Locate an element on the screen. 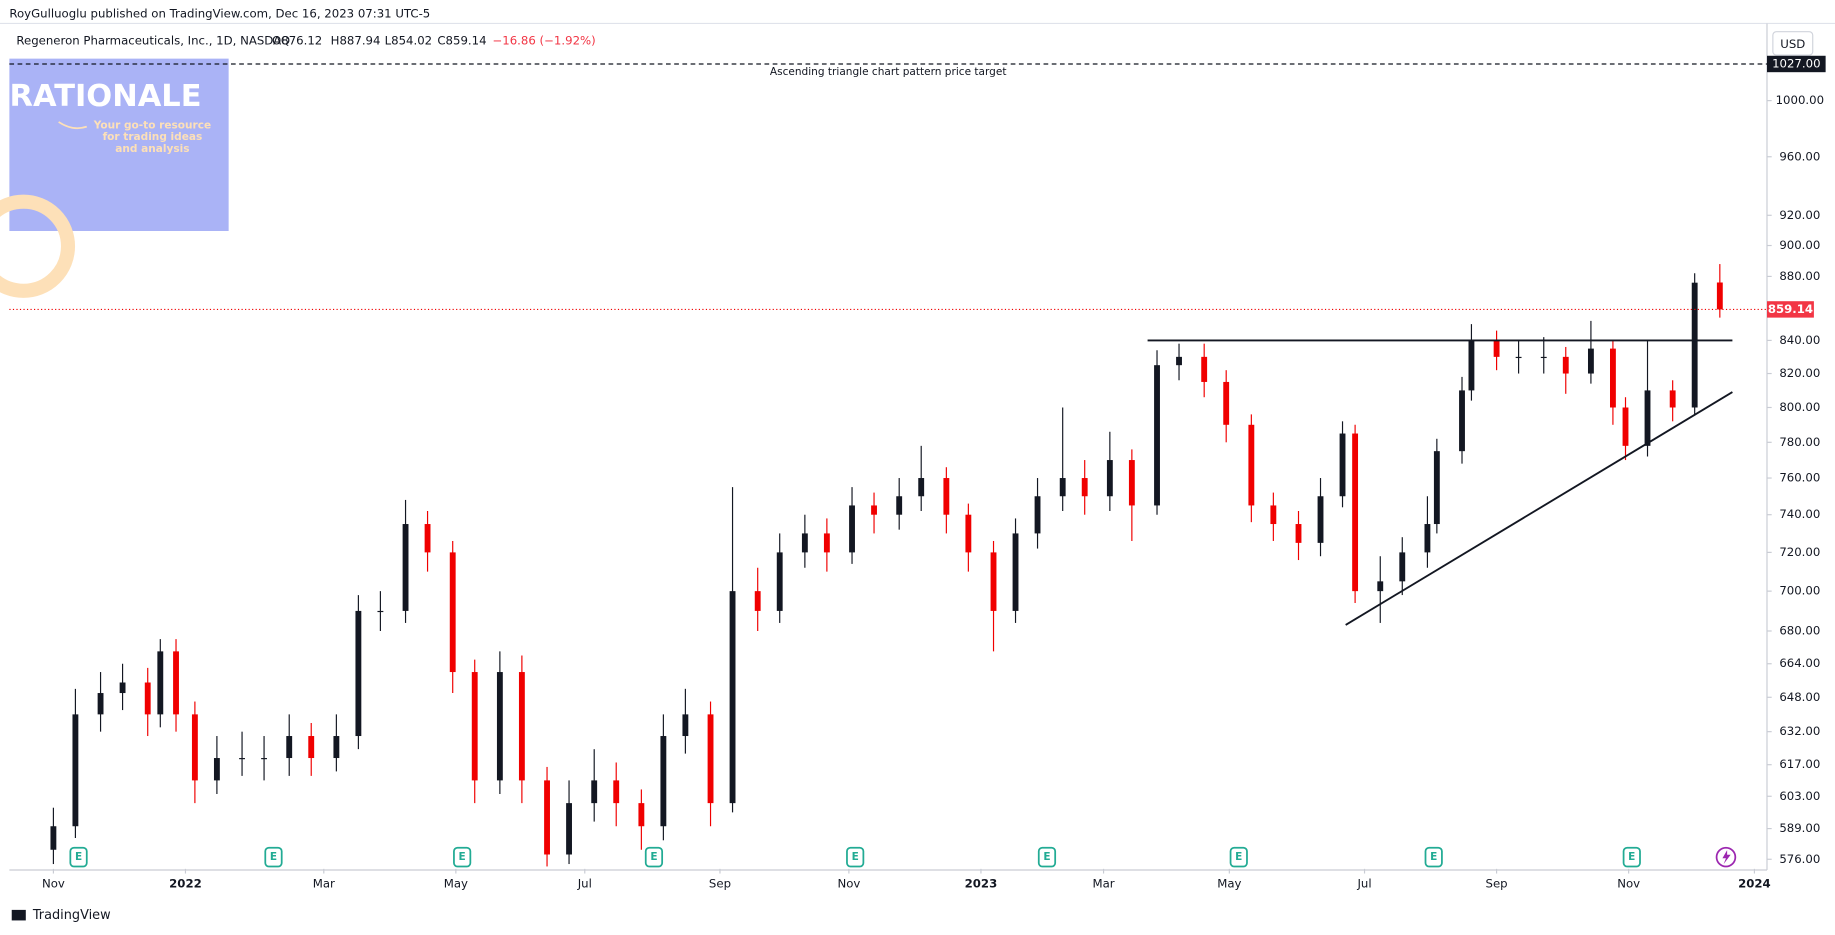 The width and height of the screenshot is (1835, 935). ohlc-low: L854.02 is located at coordinates (409, 41).